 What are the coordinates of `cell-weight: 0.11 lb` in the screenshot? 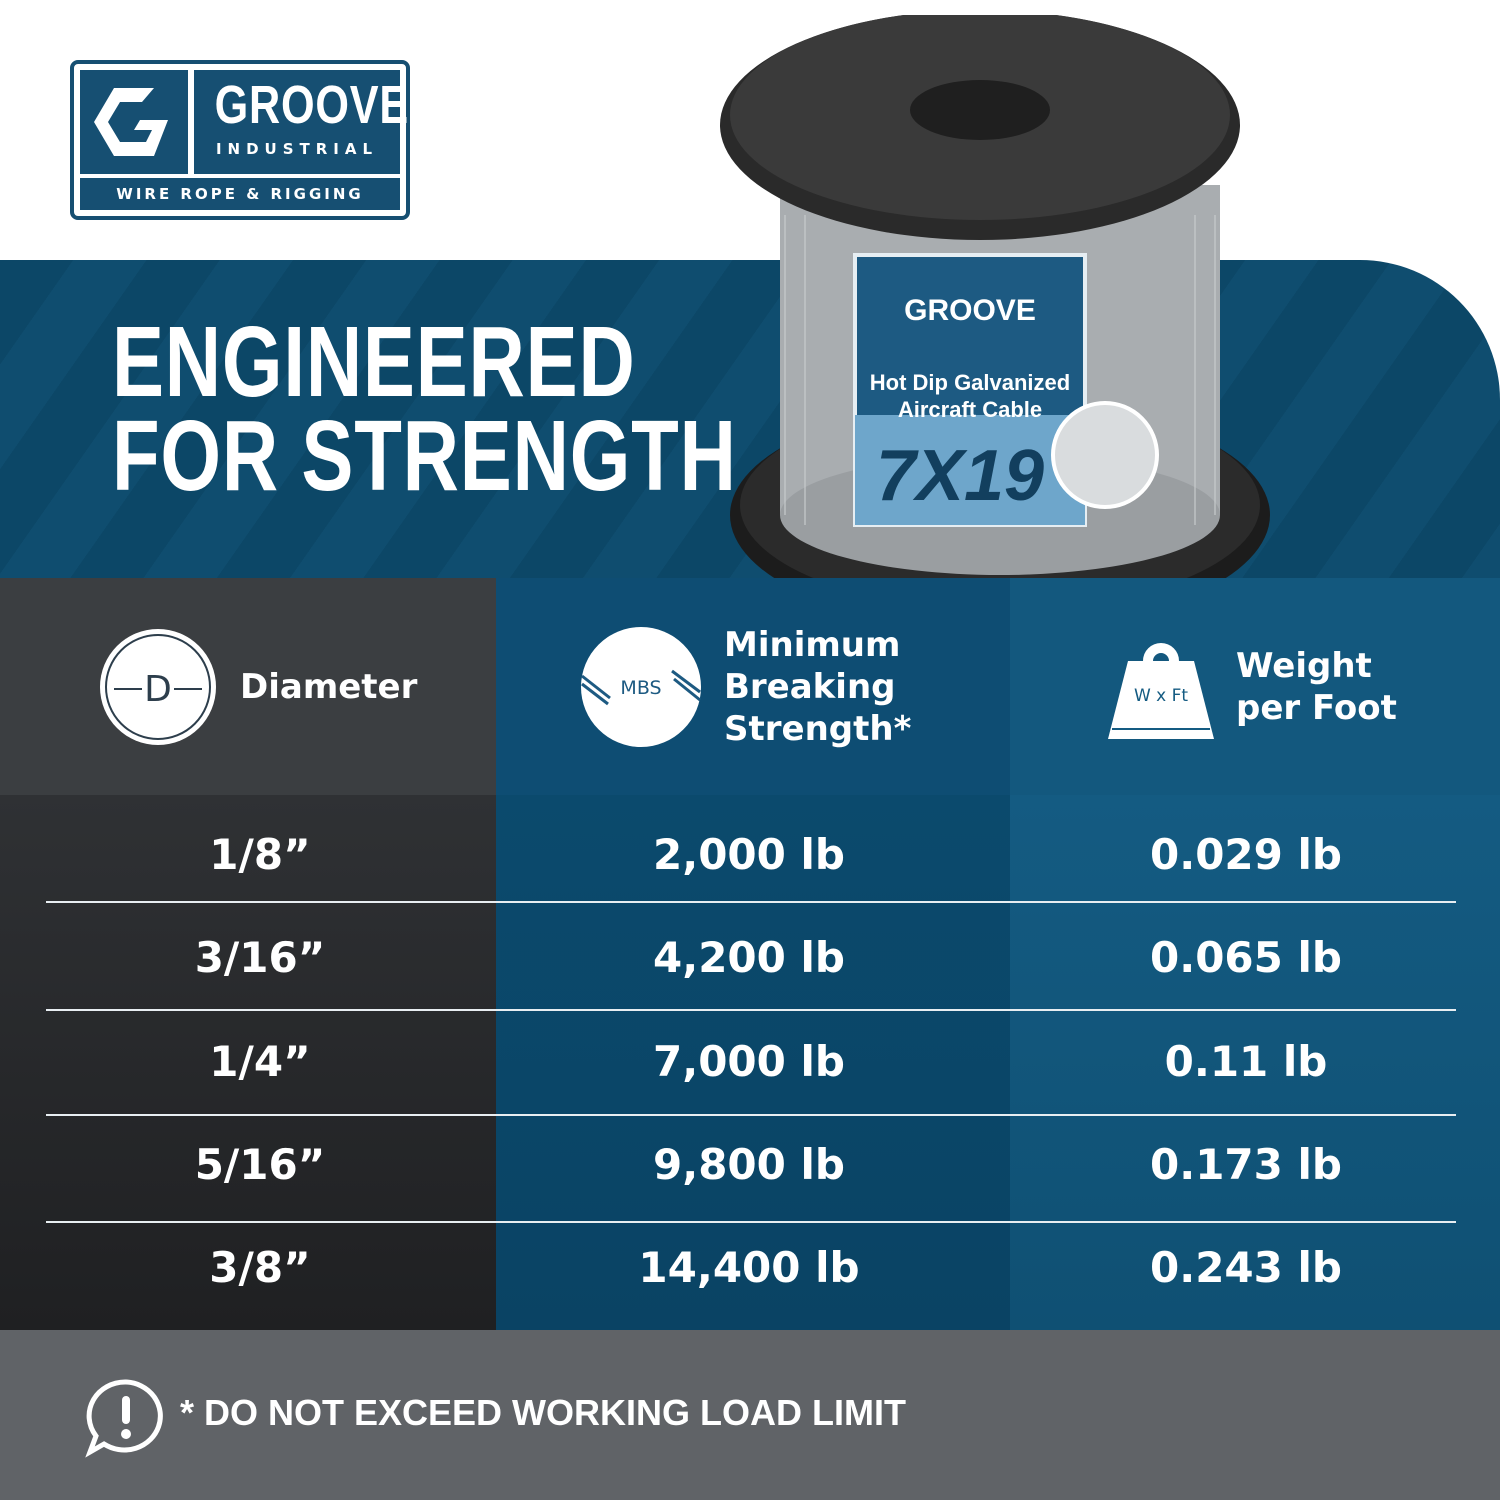 It's located at (1246, 1061).